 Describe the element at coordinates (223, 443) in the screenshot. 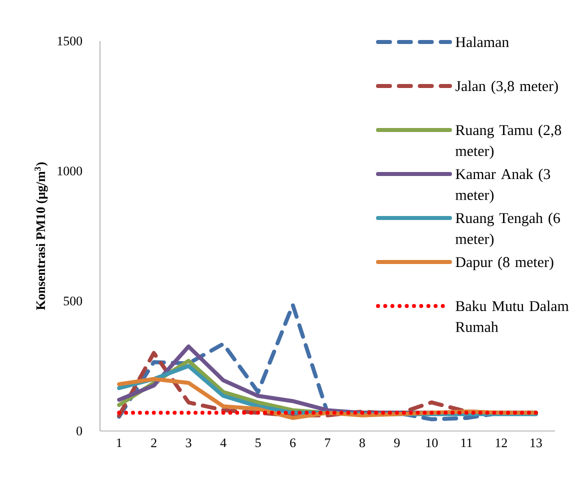

I see `x-tick-label: 4` at that location.